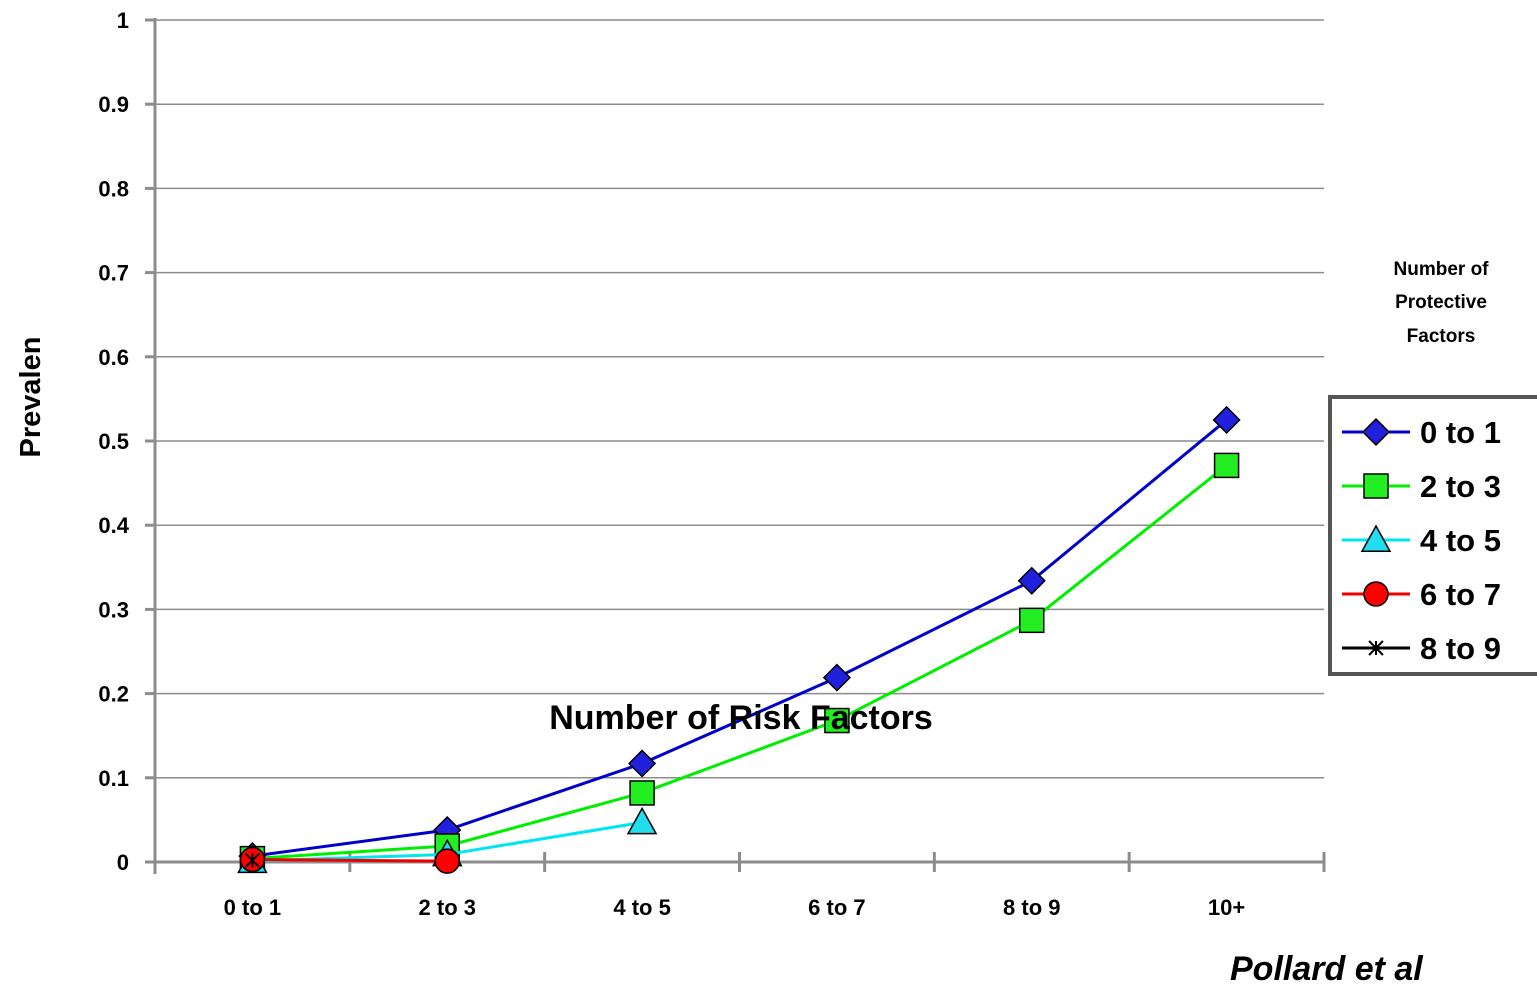 The width and height of the screenshot is (1537, 985). I want to click on y-tick-label: 0.1, so click(113, 778).